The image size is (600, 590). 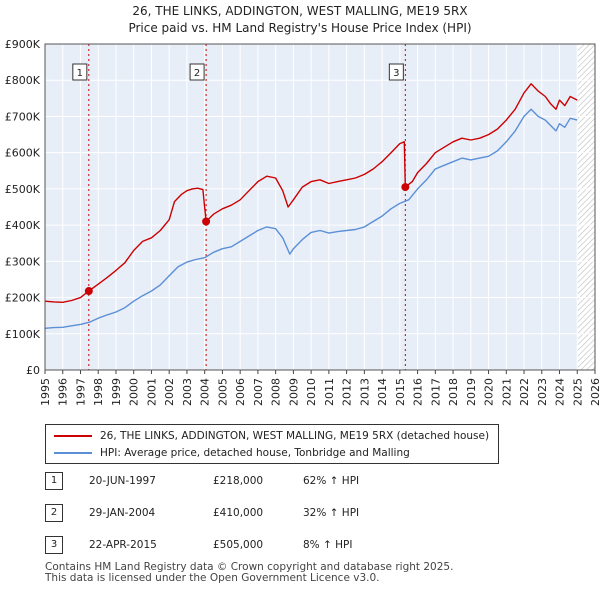 What do you see at coordinates (542, 392) in the screenshot?
I see `x-tick-label: 2023` at bounding box center [542, 392].